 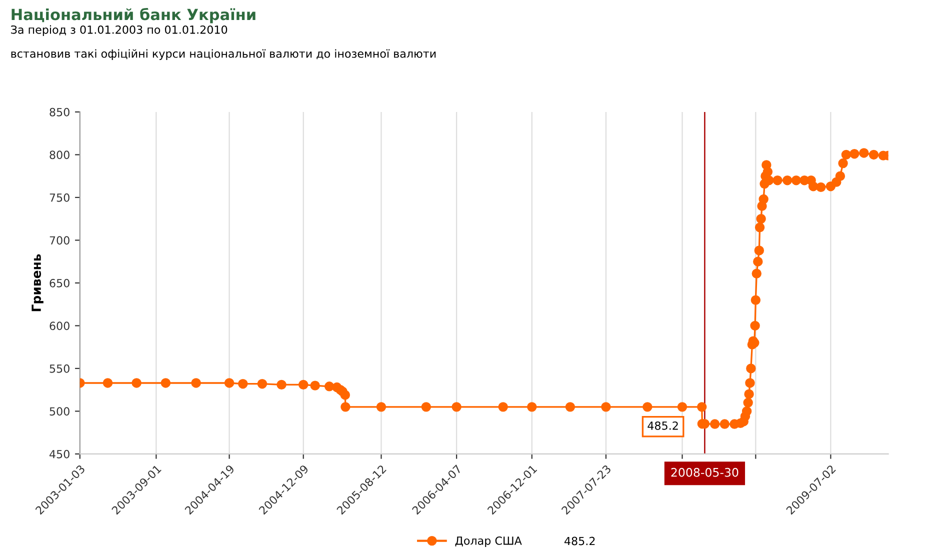 What do you see at coordinates (663, 425) in the screenshot?
I see `annotation: 485.2` at bounding box center [663, 425].